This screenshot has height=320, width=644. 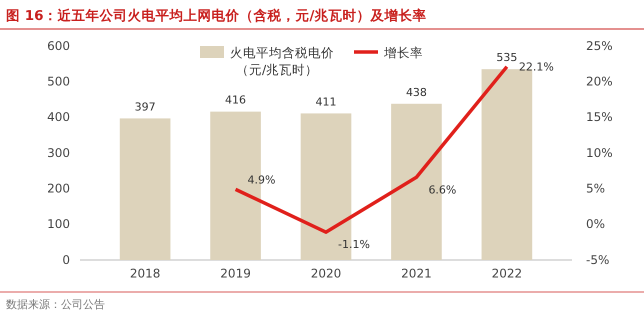 What do you see at coordinates (416, 92) in the screenshot?
I see `data-label: 438` at bounding box center [416, 92].